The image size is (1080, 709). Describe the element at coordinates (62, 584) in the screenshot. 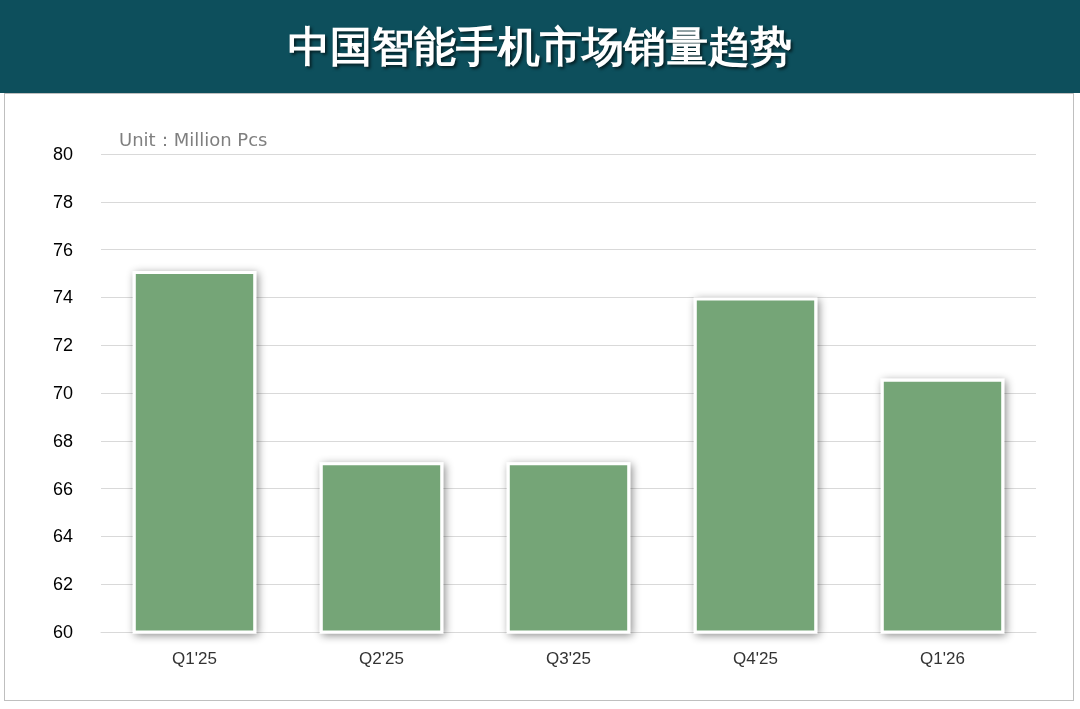

I see `y-tick-label: 62` at that location.